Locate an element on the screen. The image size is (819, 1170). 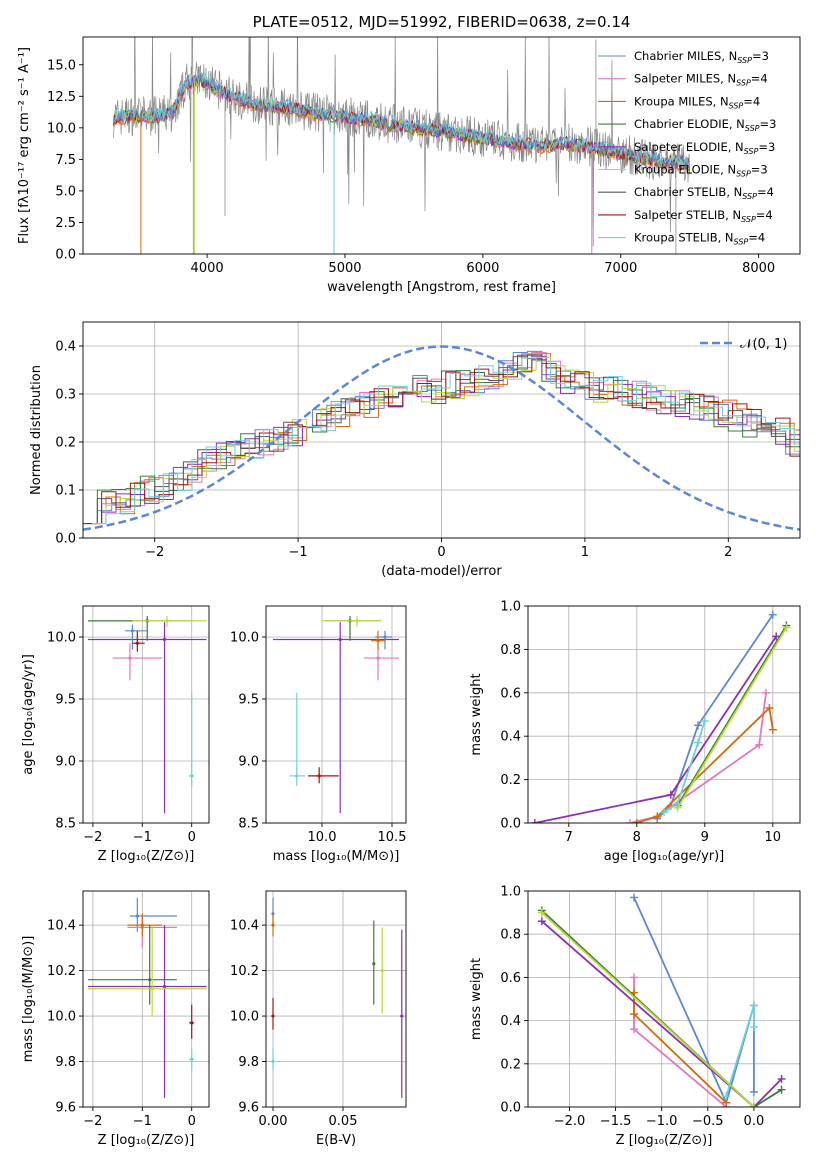
x-tick-label: 10.5 is located at coordinates (392, 837).